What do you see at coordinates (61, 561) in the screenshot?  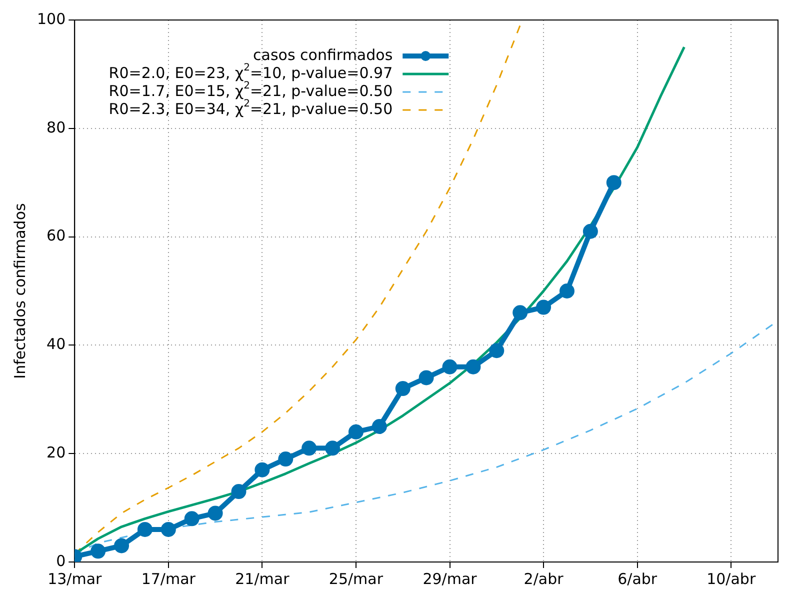 I see `y-tick-label: 0` at bounding box center [61, 561].